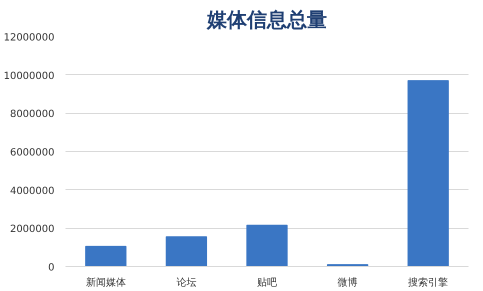  I want to click on y-tick-label: 10000000, so click(29, 76).